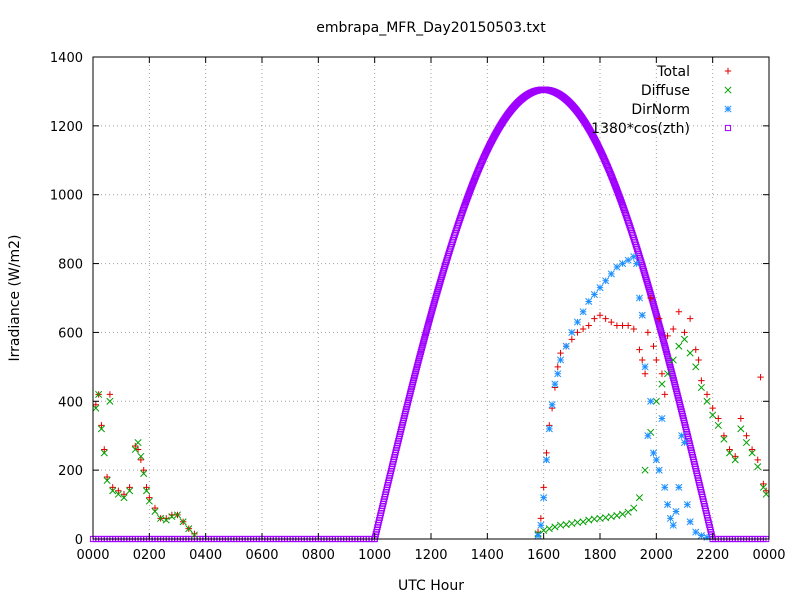 The image size is (800, 600). I want to click on x-tick-label: 0600, so click(261, 555).